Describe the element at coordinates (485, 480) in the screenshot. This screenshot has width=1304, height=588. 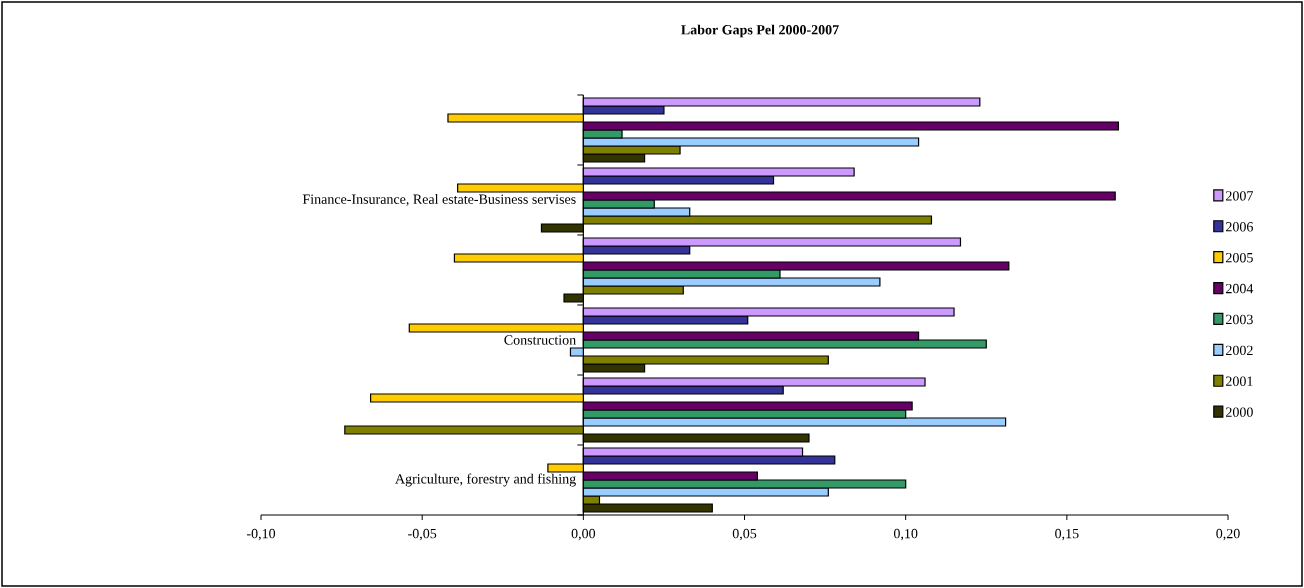
I see `y-tick-label: Agriculture, forestry and fishing` at that location.